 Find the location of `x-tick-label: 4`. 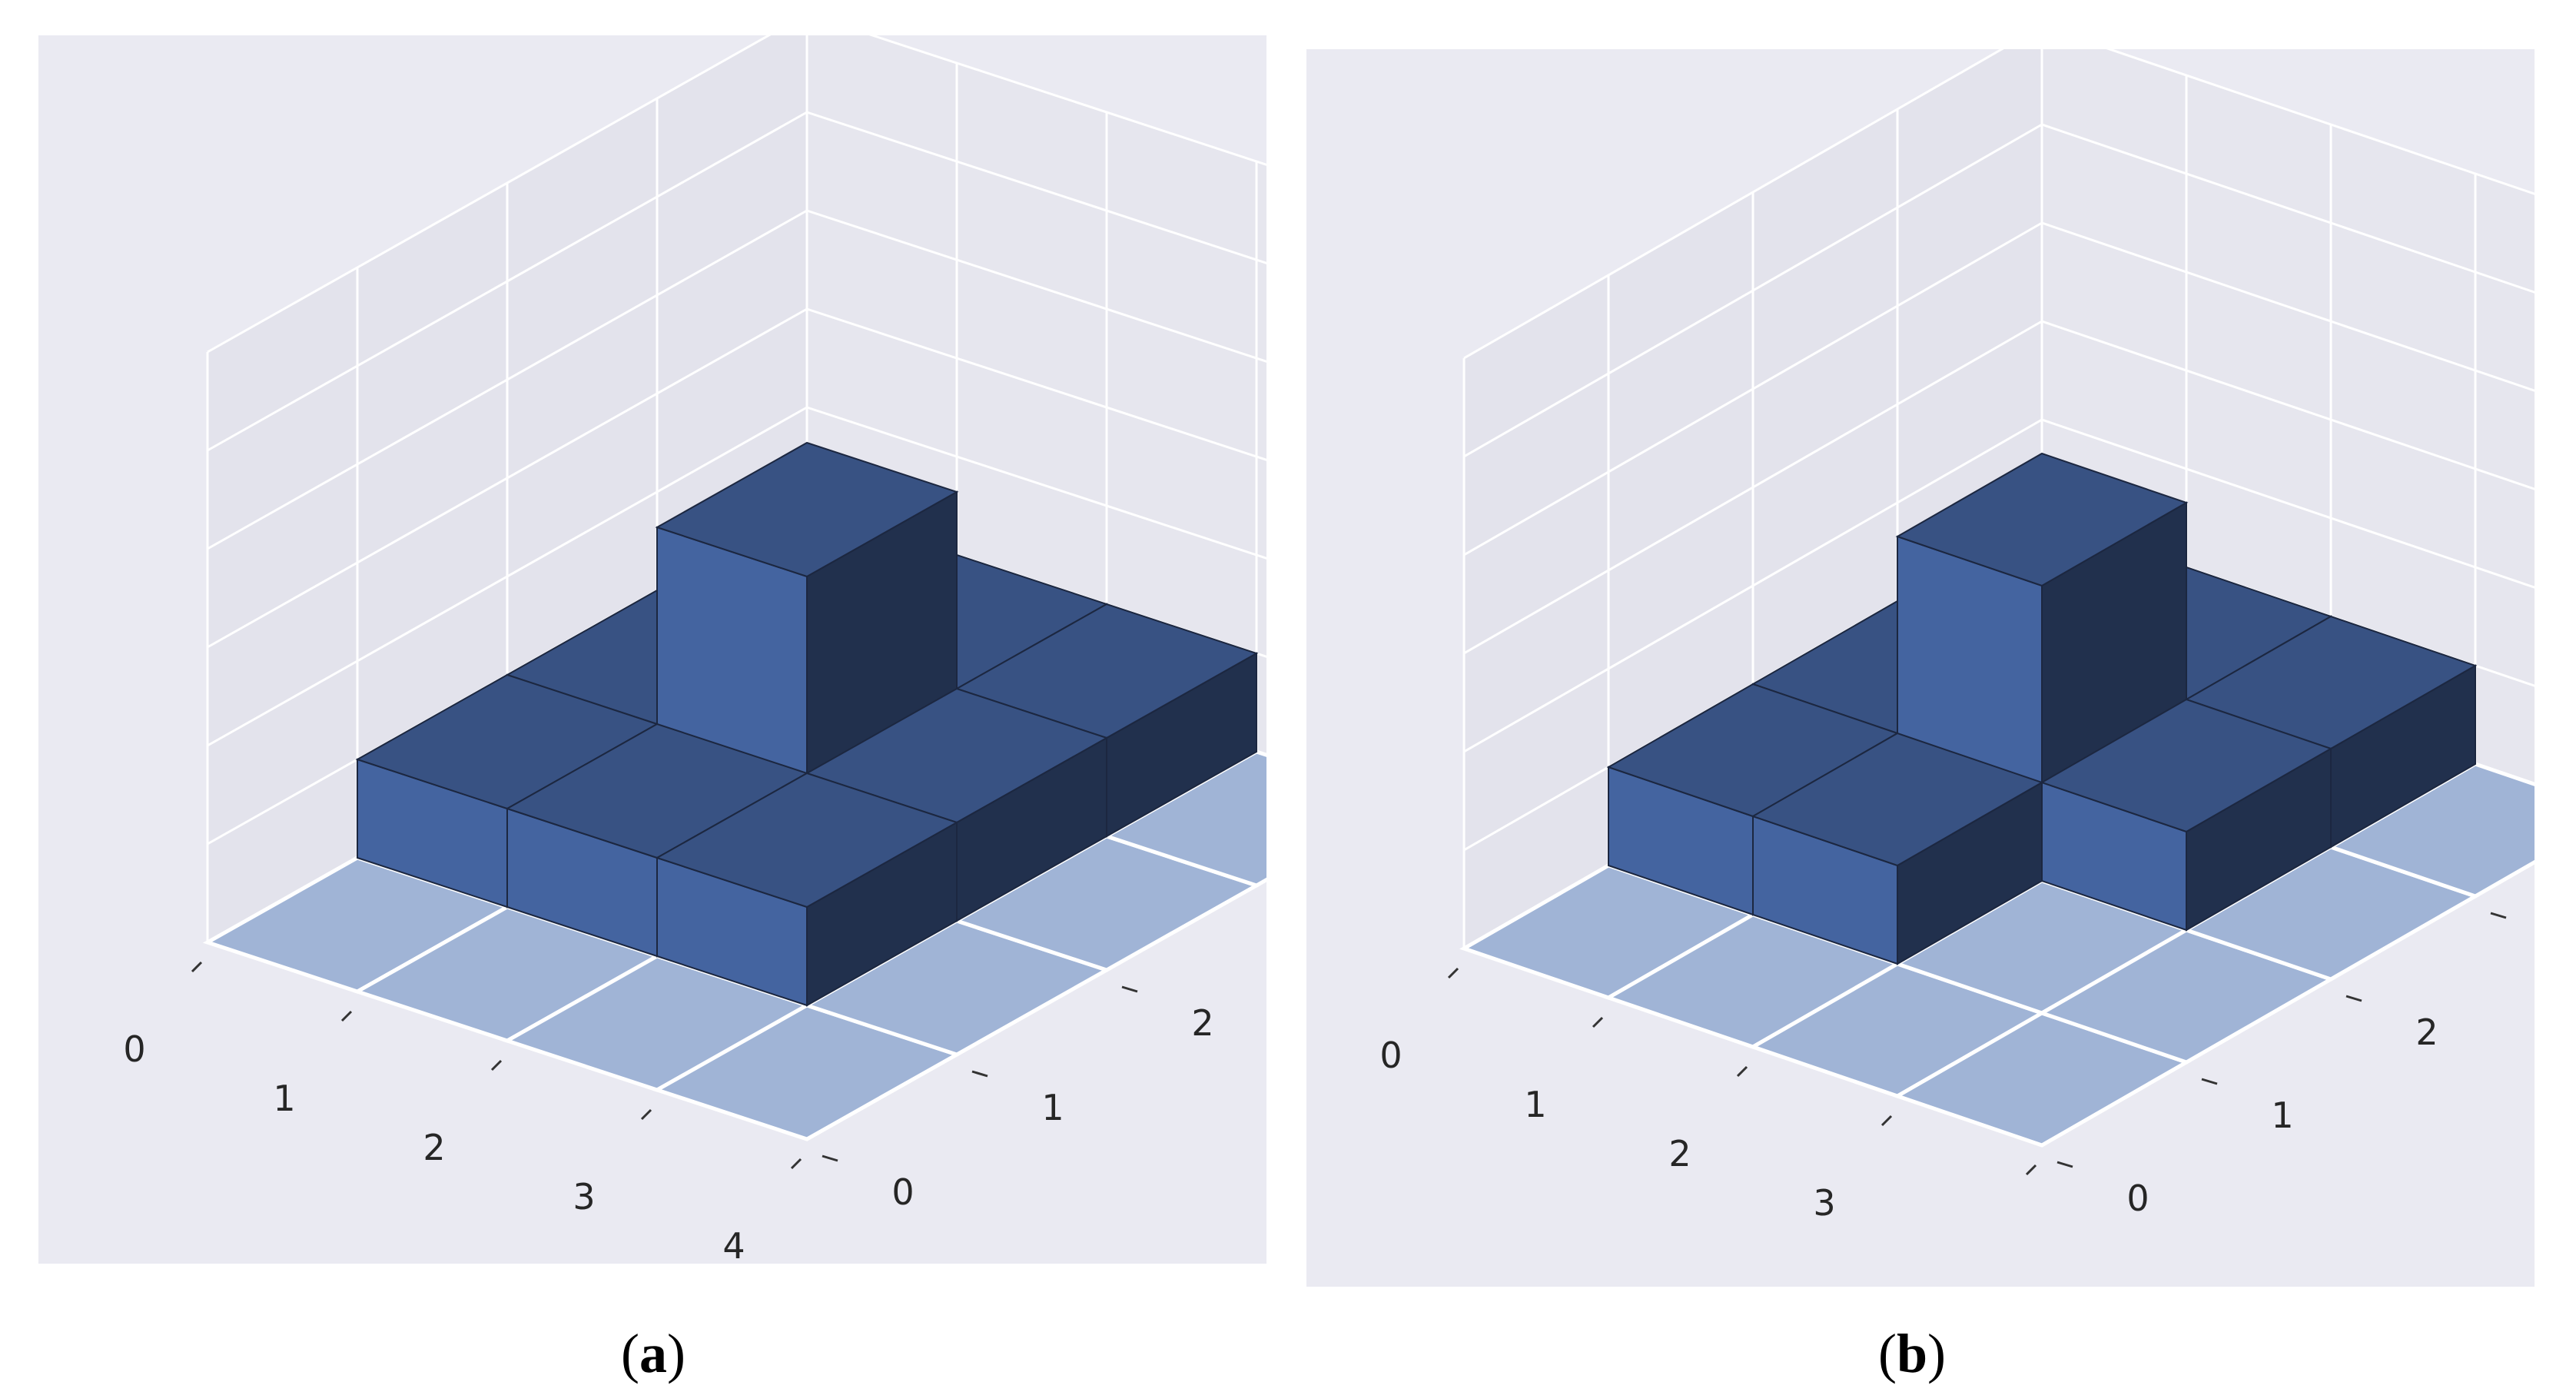

x-tick-label: 4 is located at coordinates (733, 1244).